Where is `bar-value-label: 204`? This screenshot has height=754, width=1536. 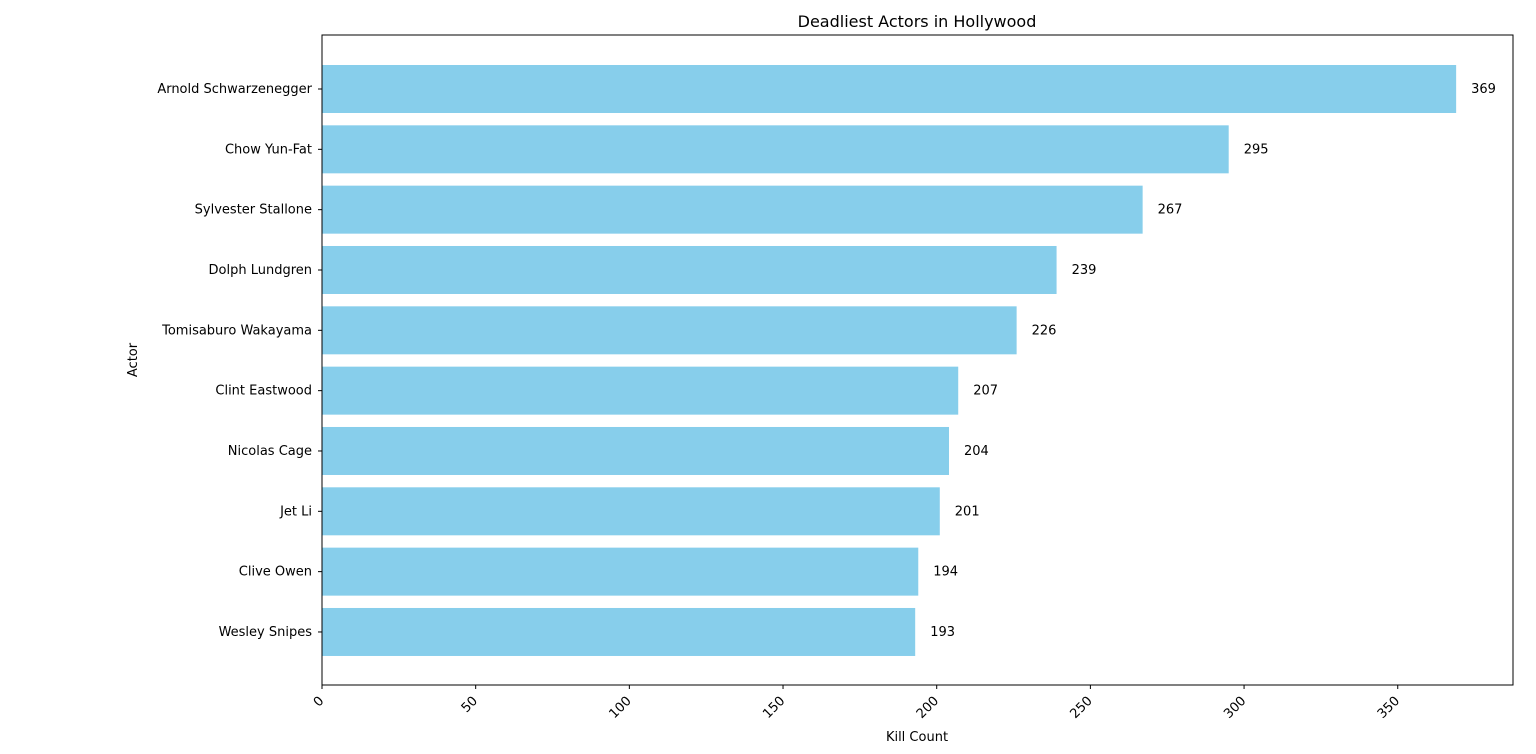 bar-value-label: 204 is located at coordinates (976, 451).